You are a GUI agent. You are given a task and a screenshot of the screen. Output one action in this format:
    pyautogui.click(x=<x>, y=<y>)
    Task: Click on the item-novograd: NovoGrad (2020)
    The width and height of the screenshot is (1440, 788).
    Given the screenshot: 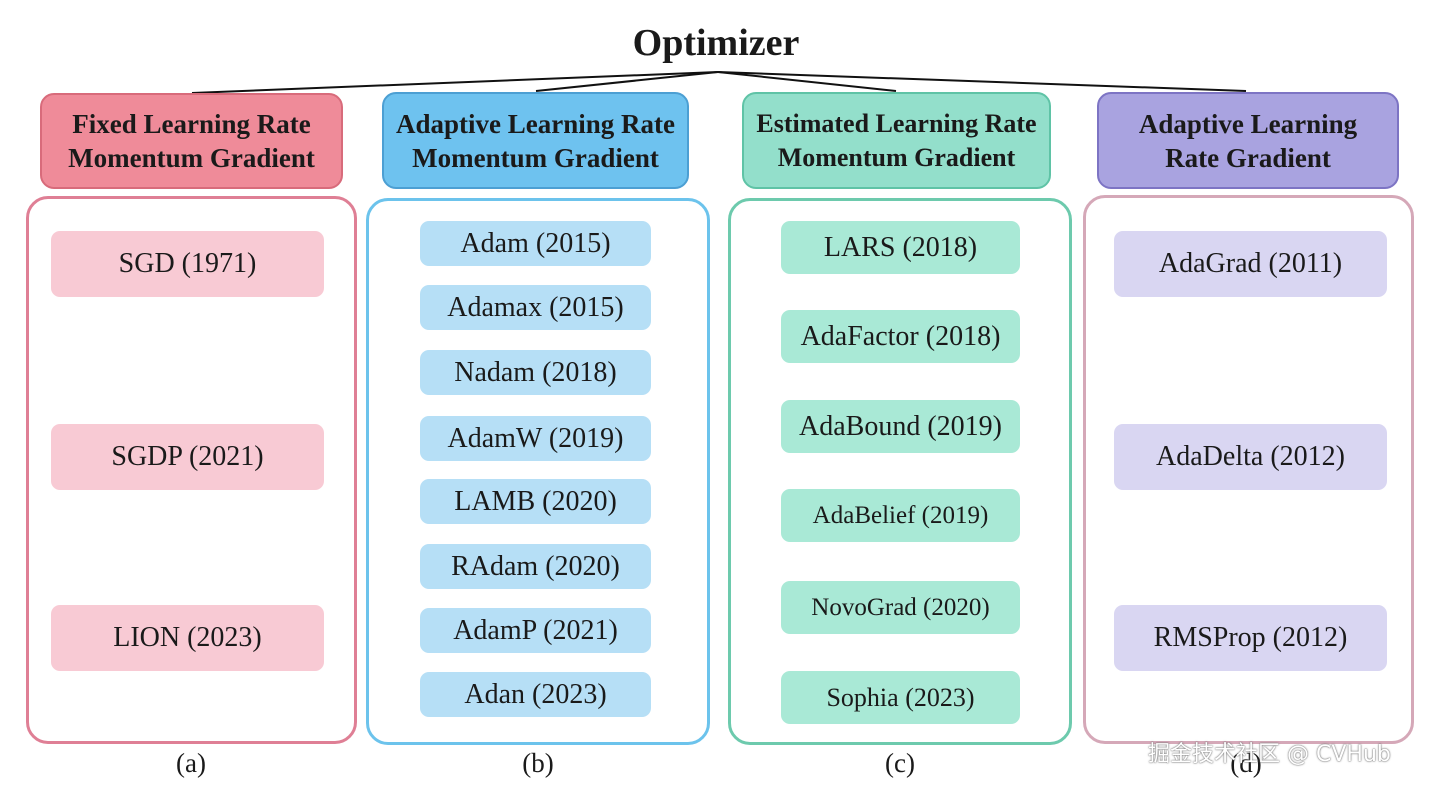 What is the action you would take?
    pyautogui.click(x=900, y=607)
    